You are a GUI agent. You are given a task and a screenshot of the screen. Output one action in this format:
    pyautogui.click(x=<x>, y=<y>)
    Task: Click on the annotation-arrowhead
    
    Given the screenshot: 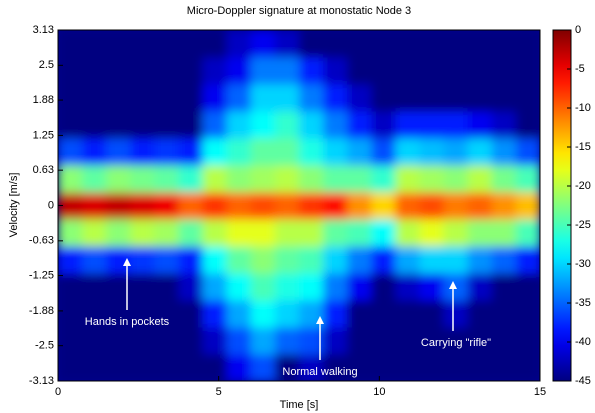 What is the action you would take?
    pyautogui.click(x=320, y=320)
    